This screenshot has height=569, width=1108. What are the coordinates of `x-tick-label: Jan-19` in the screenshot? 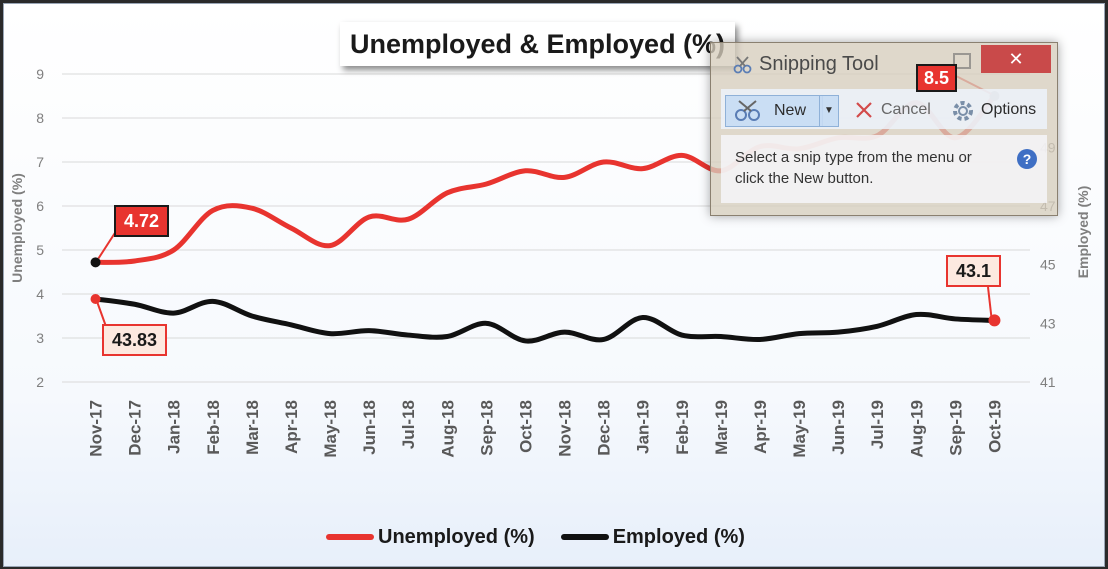 It's located at (643, 427).